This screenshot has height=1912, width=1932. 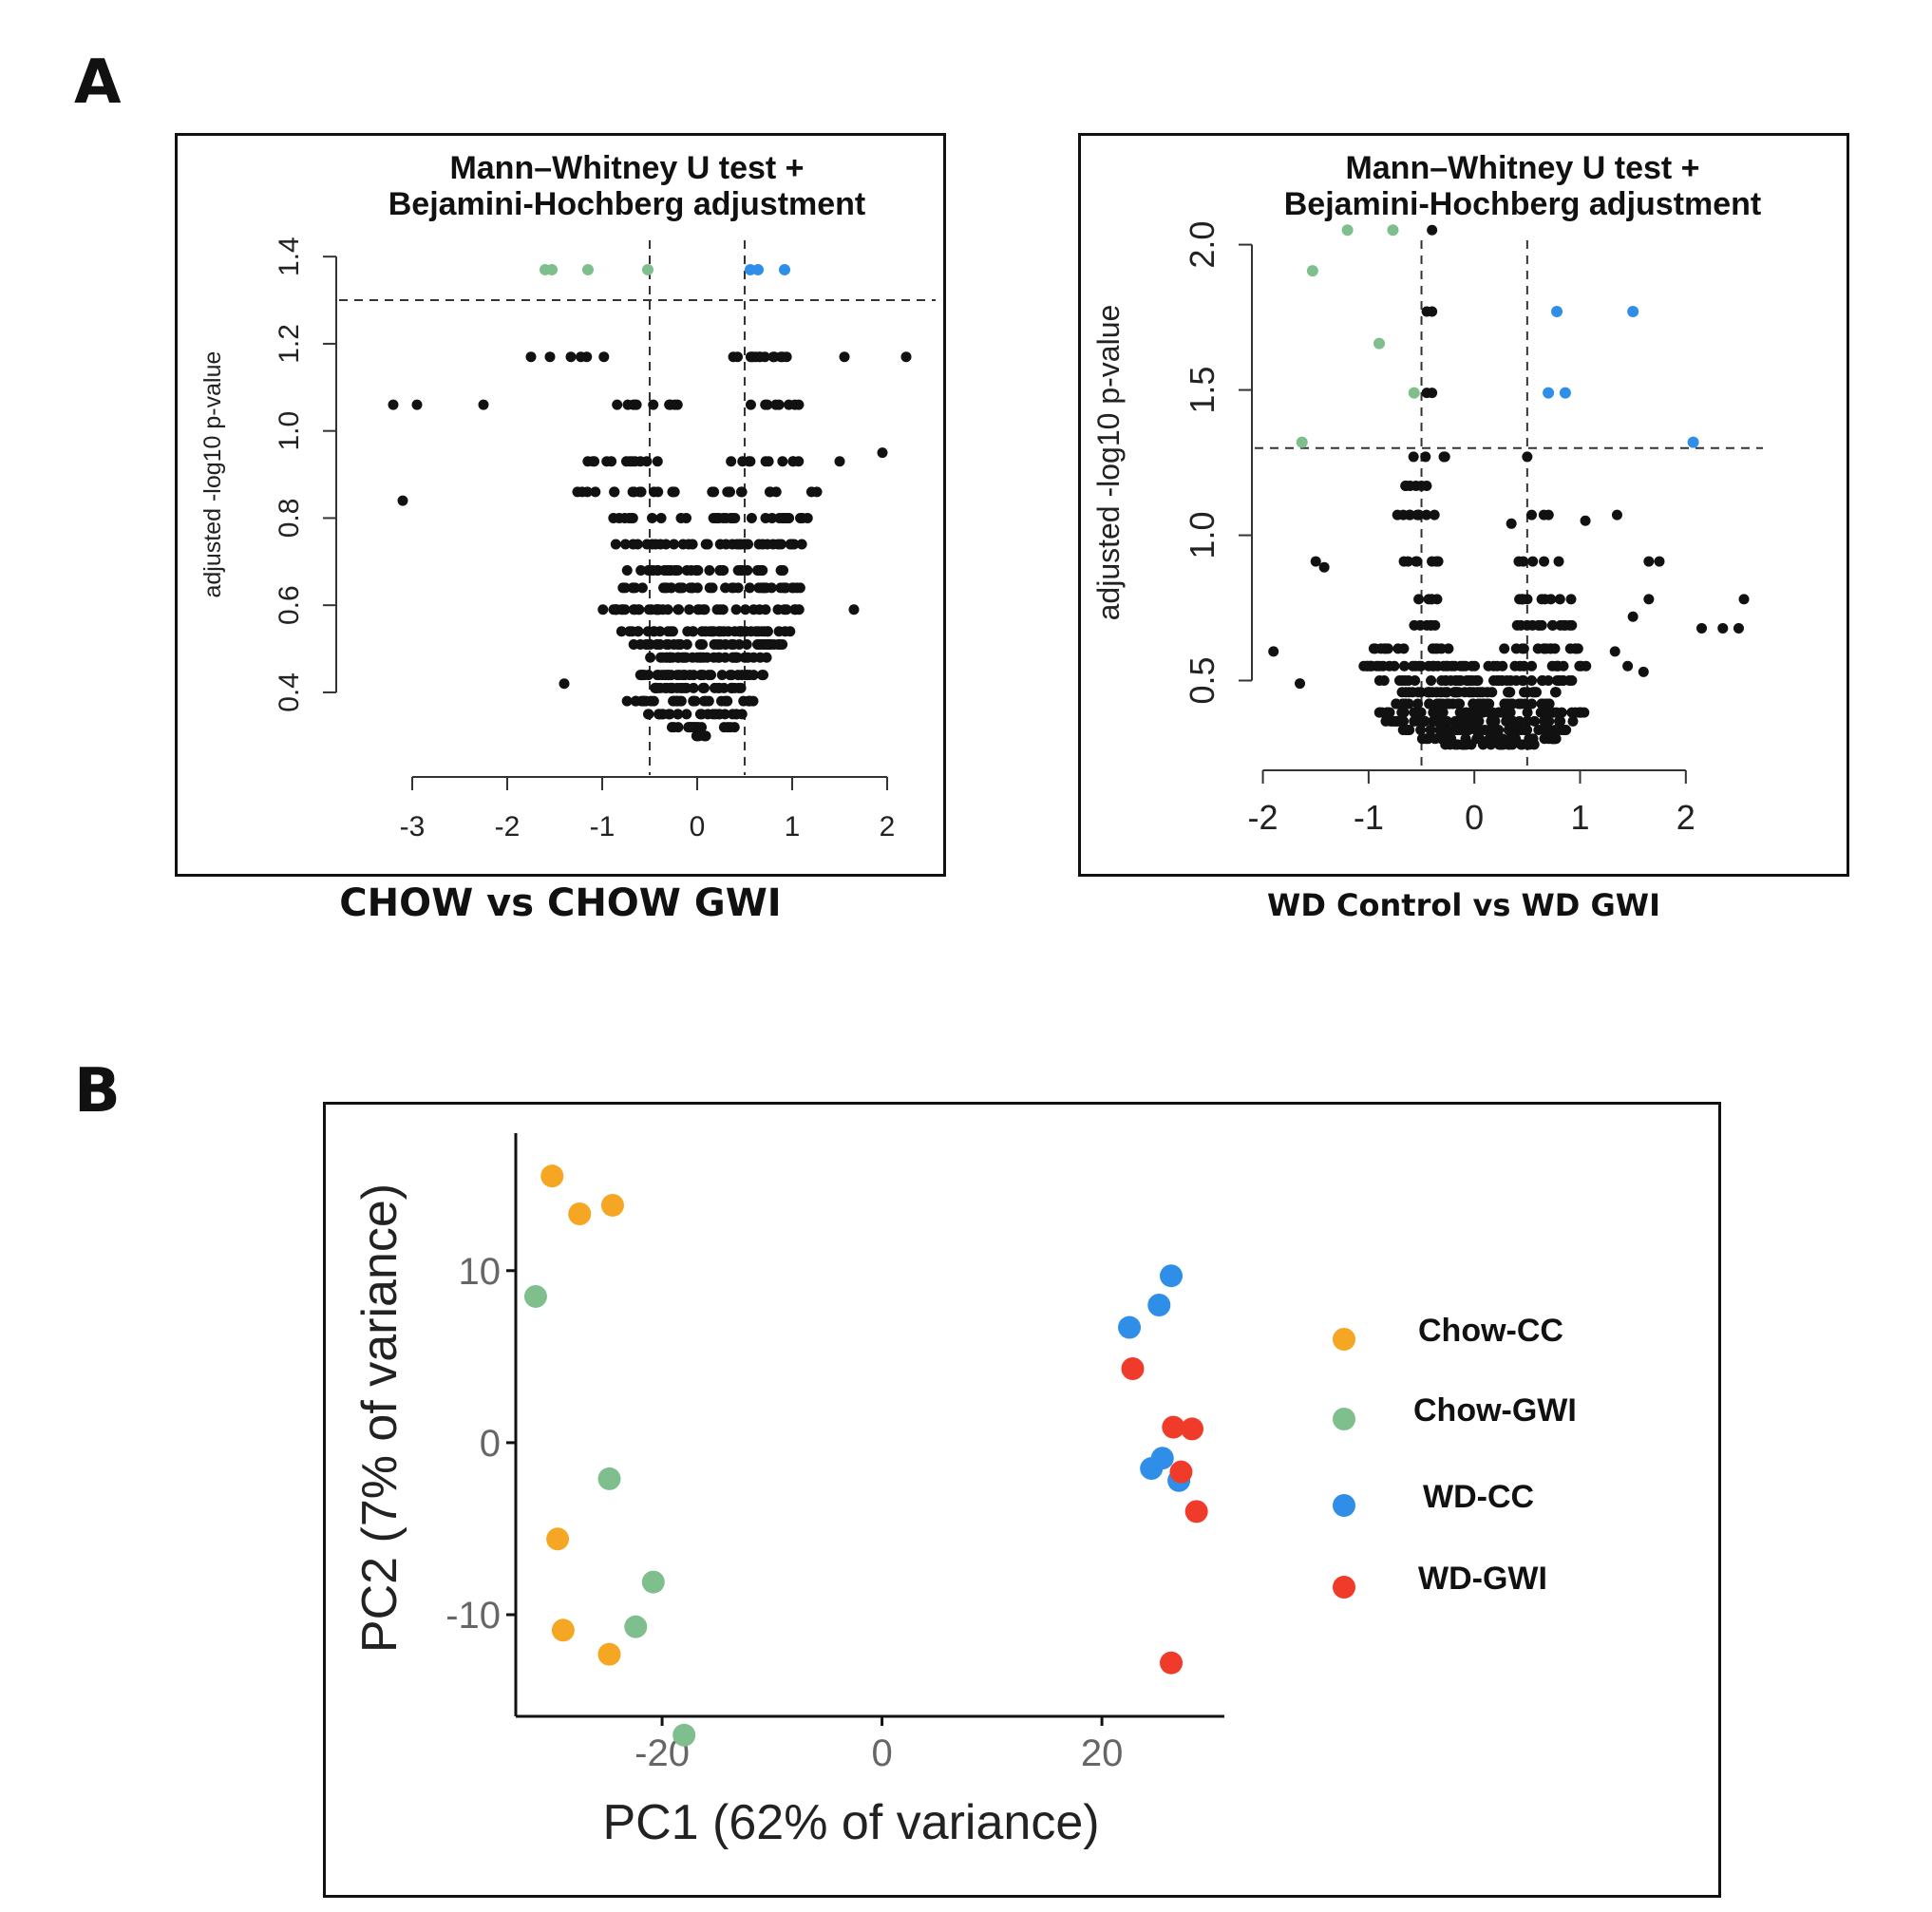 I want to click on wd-x-tick-label: 0, so click(x=1474, y=817).